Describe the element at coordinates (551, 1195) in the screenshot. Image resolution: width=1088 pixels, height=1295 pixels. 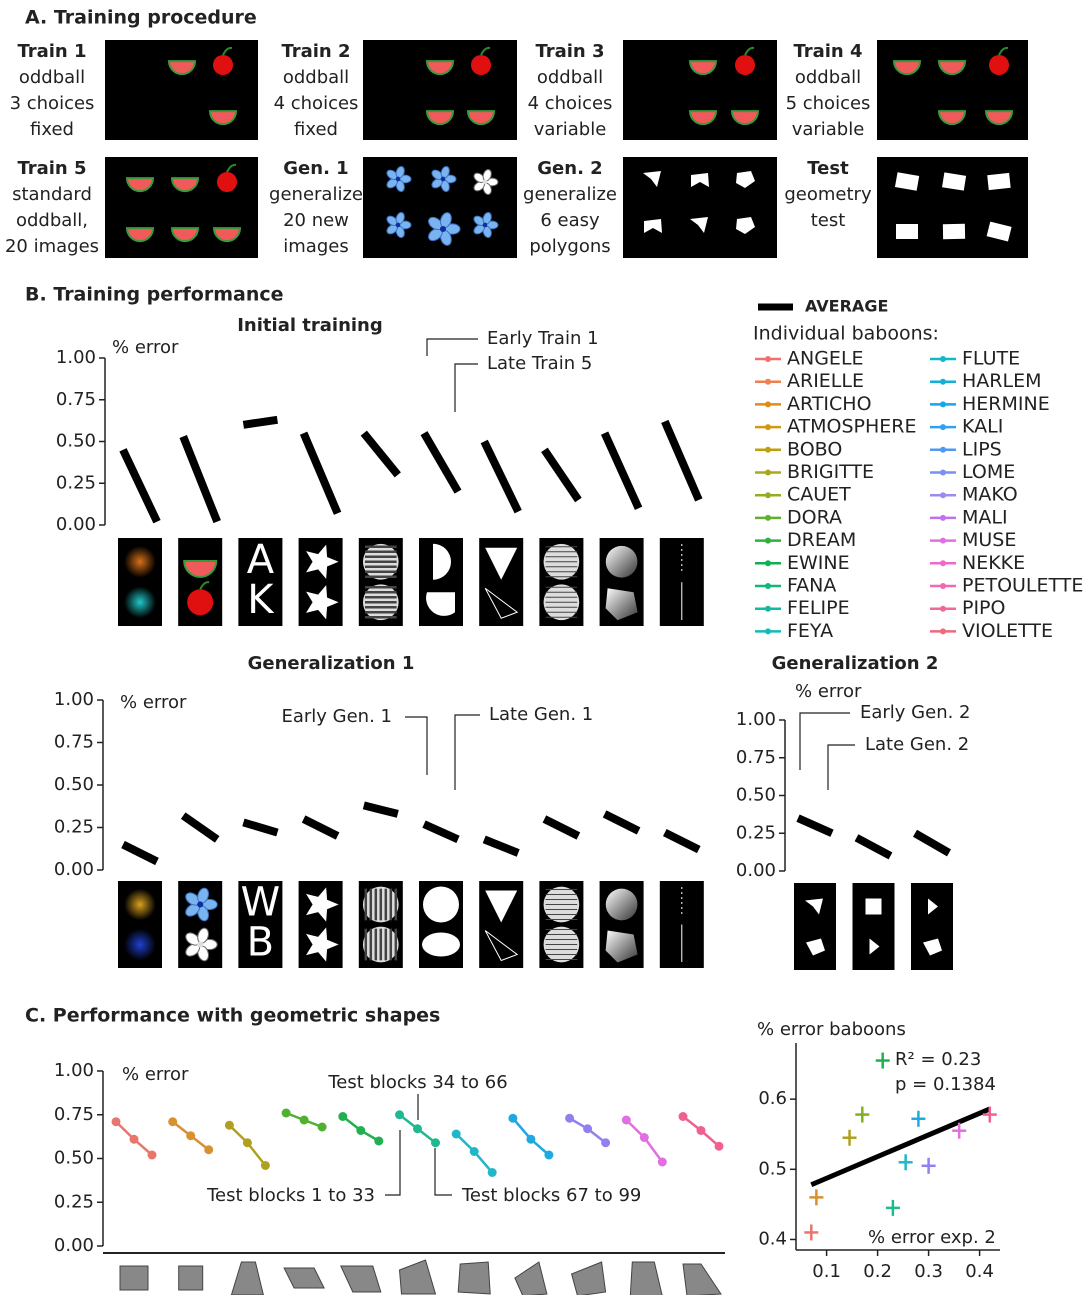
I see `annotation: Test blocks 67 to 99` at that location.